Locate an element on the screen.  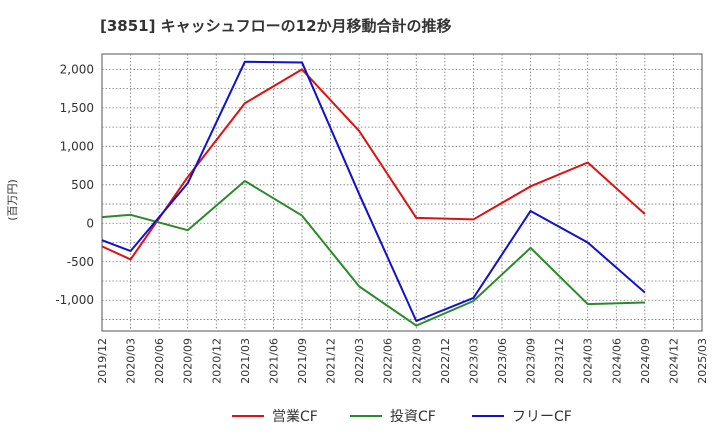
x-tick-label: 2023/03 is located at coordinates (473, 361).